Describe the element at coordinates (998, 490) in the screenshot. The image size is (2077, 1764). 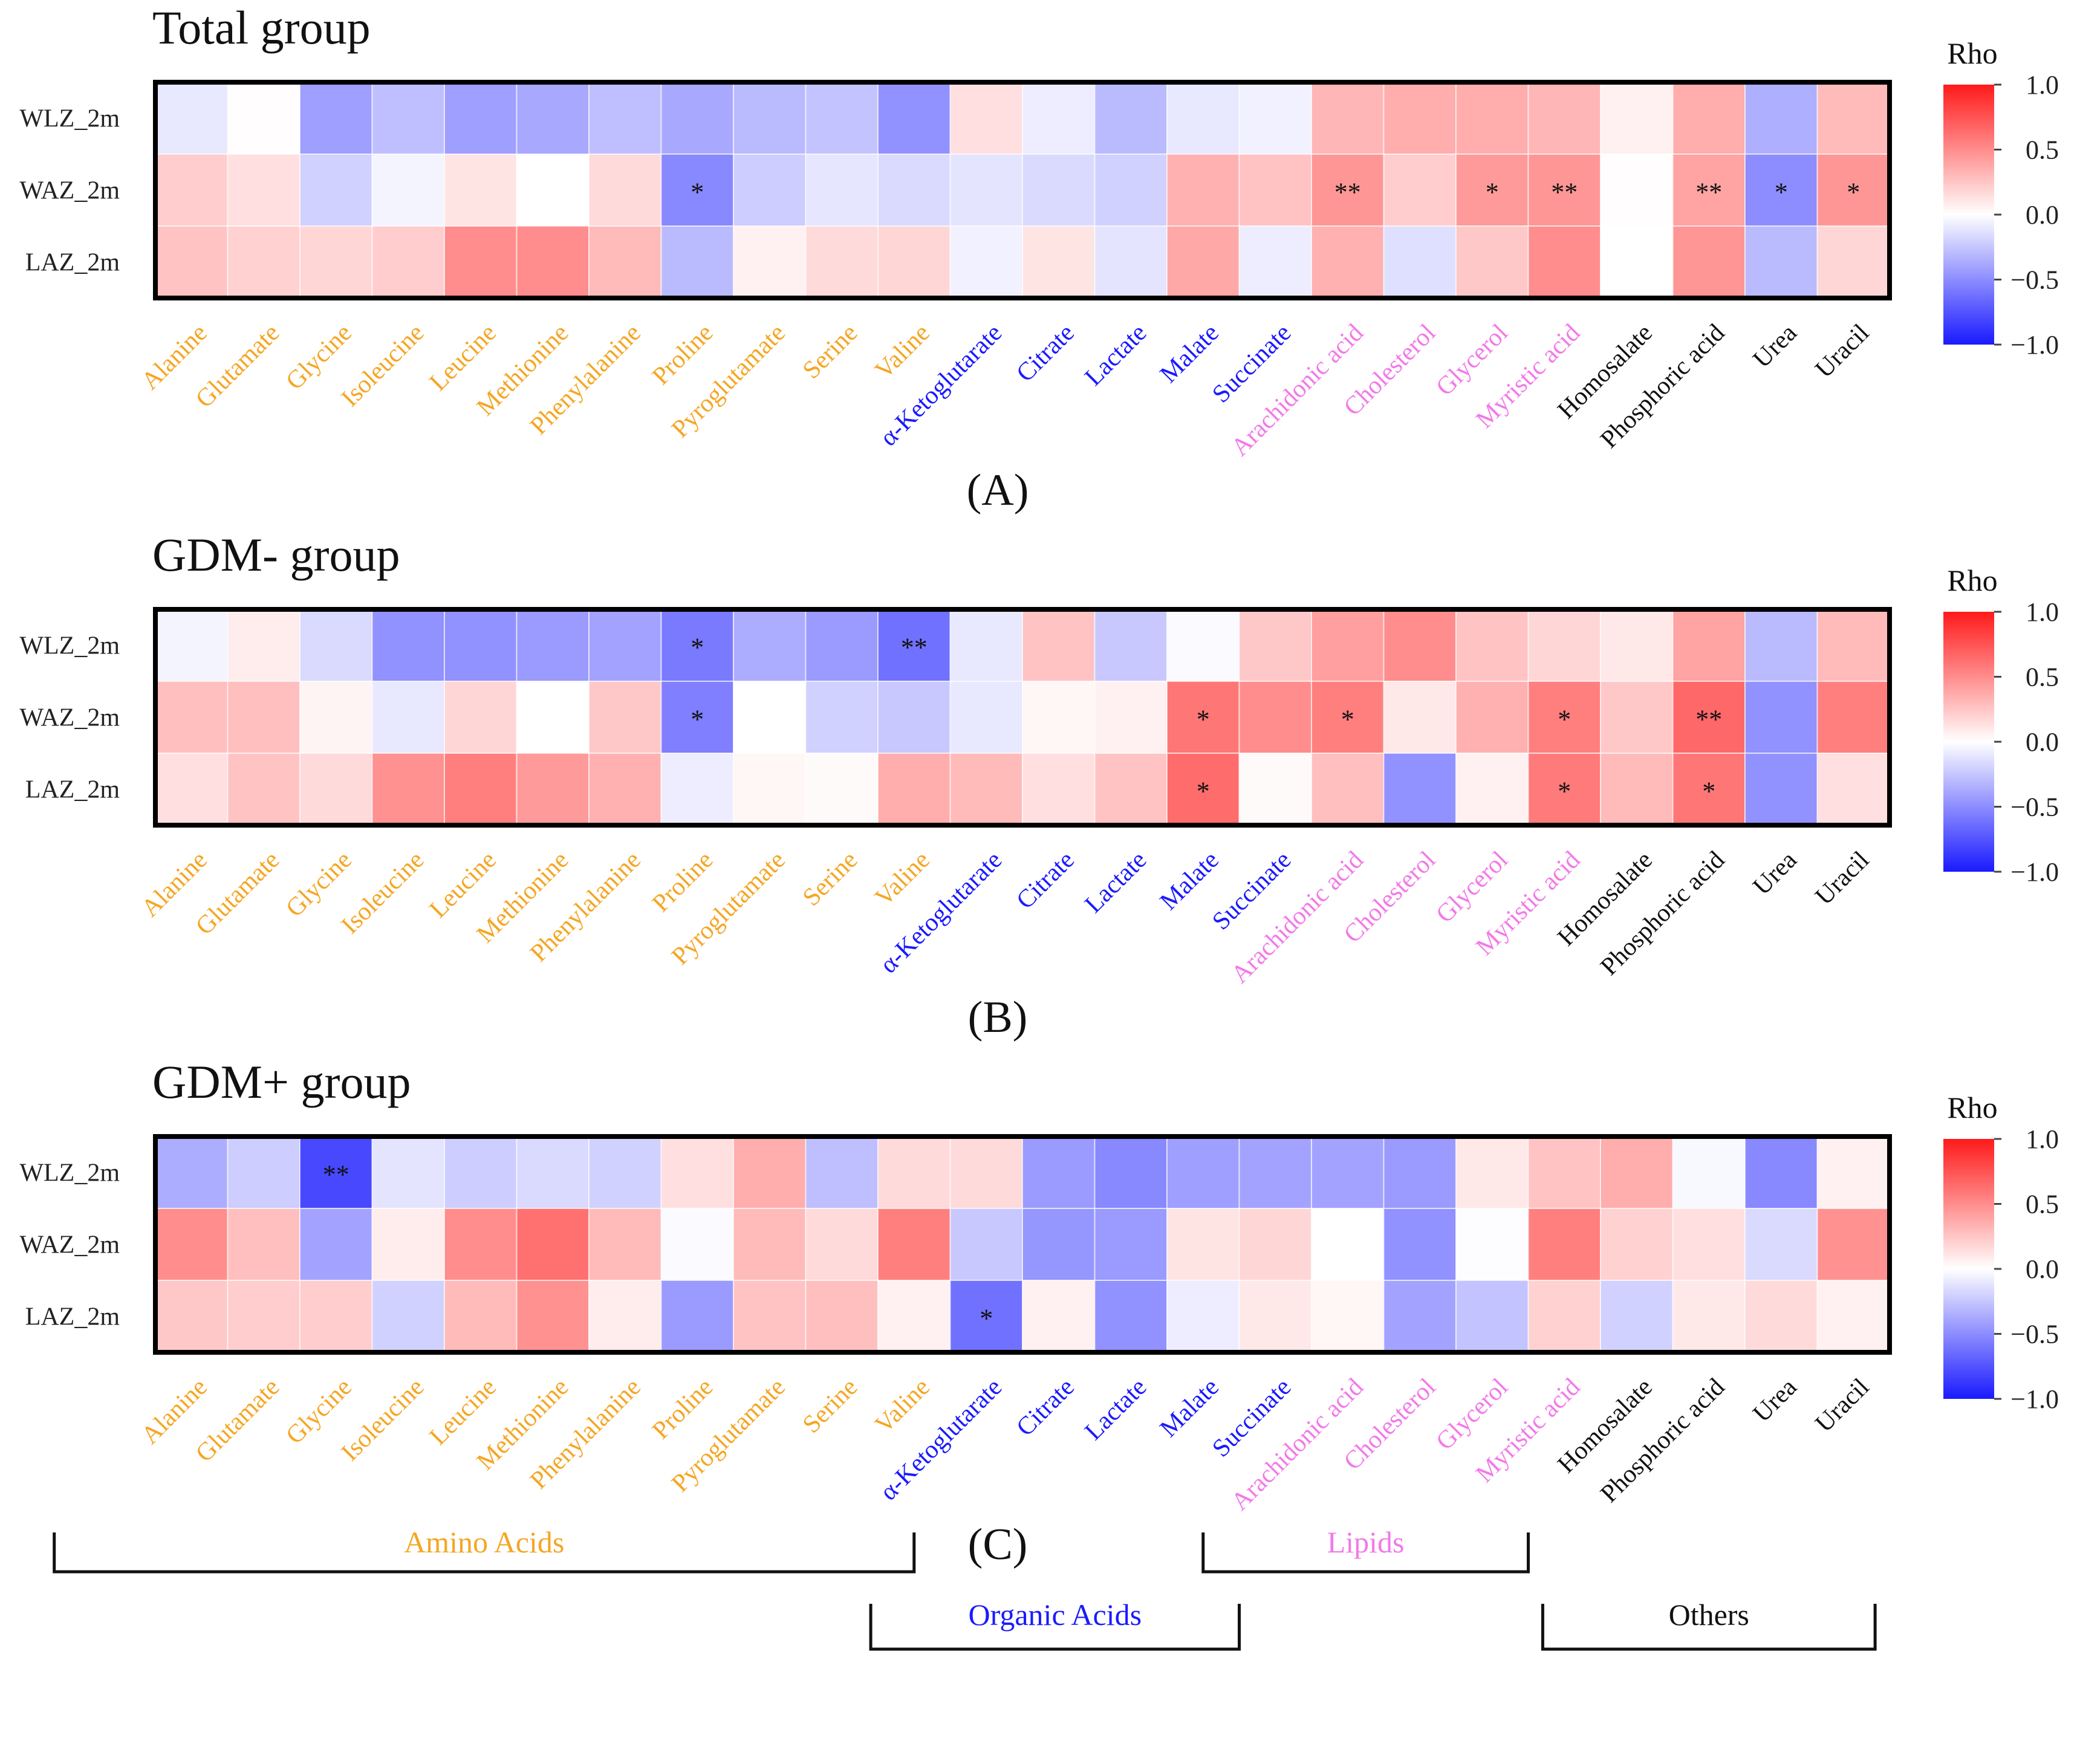
I see `panel-caption: (A)` at that location.